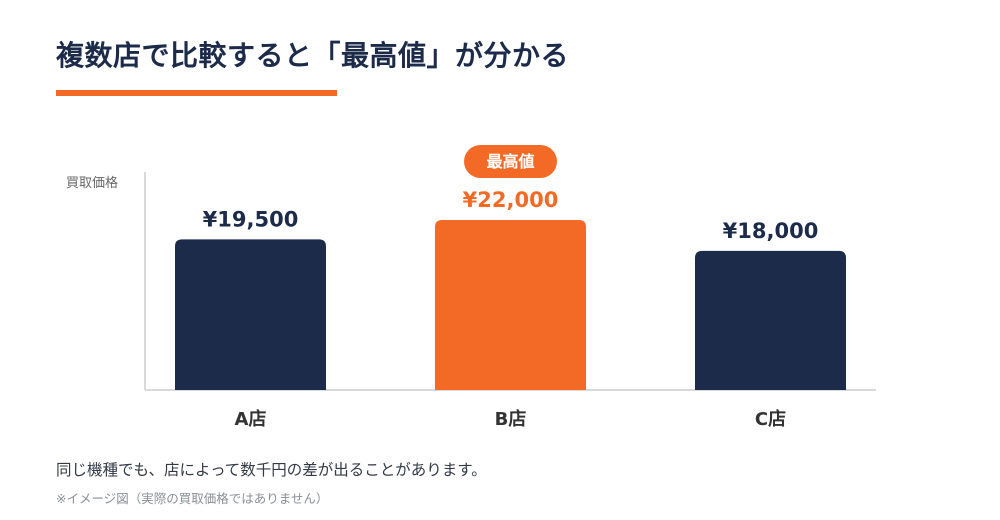  Describe the element at coordinates (271, 470) in the screenshot. I see `chart-caption: 同じ機種でも、店によって数千円の差が出ることがあります。` at that location.